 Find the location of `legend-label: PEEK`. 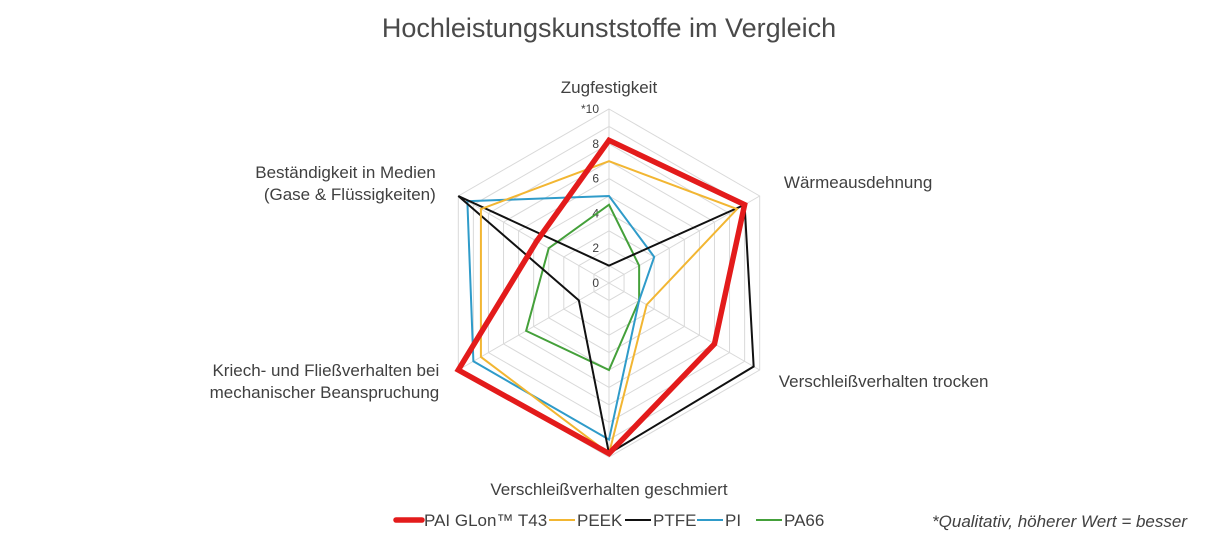

legend-label: PEEK is located at coordinates (600, 520).